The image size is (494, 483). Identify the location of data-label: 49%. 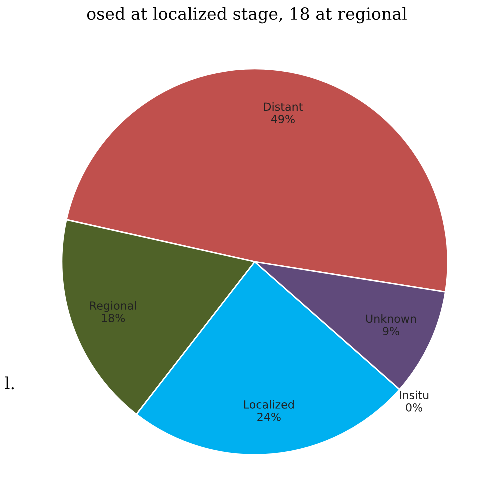
(283, 119).